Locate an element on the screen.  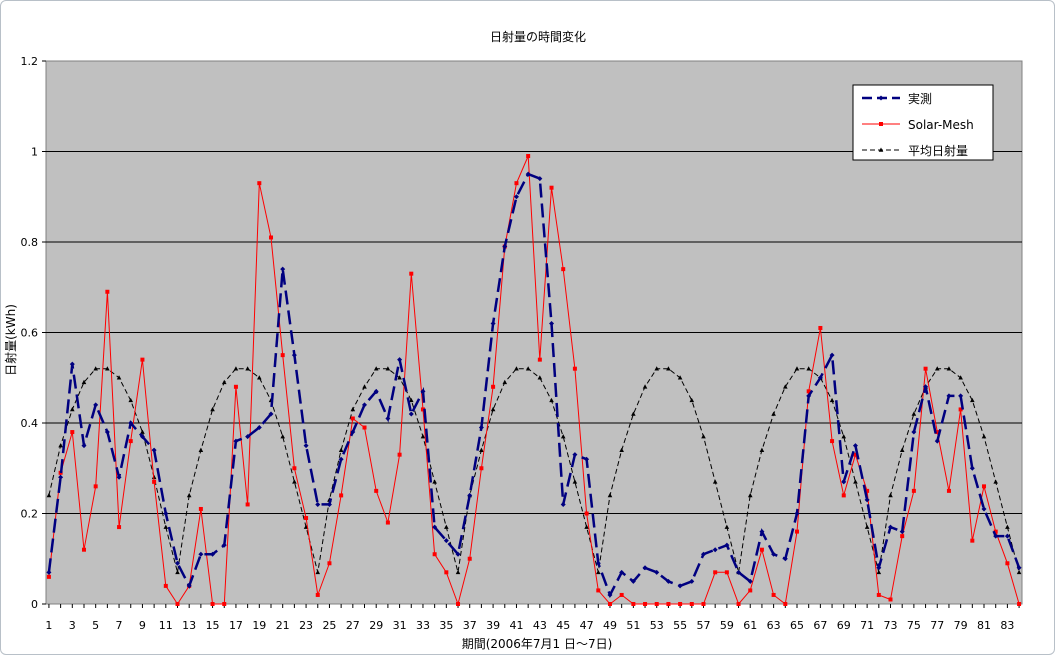
y-axis-ticks: 0 0.2 0.4 0.6 0.8 1 1.2 is located at coordinates (33, 333).